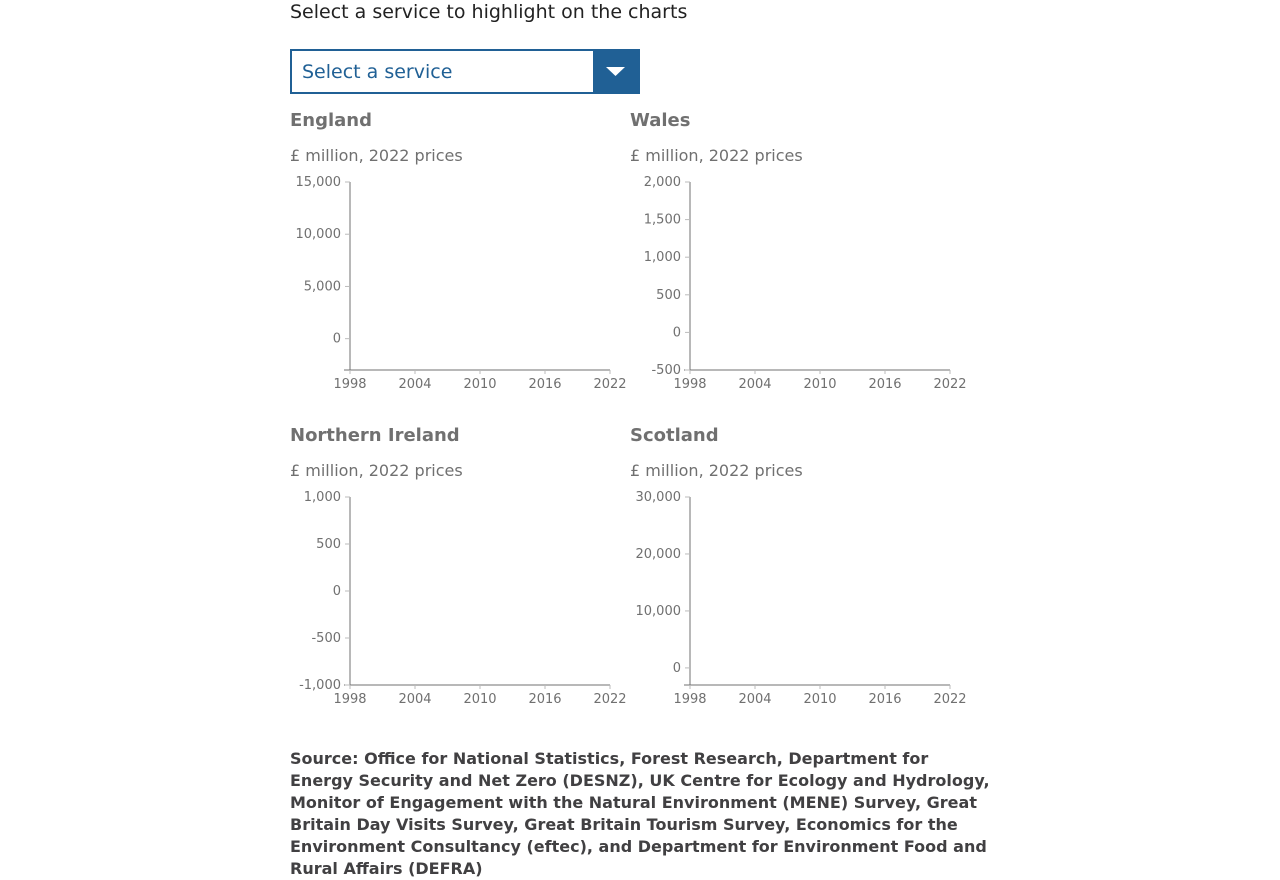 This screenshot has height=880, width=1280. What do you see at coordinates (375, 435) in the screenshot?
I see `chart-title: Northern Ireland` at bounding box center [375, 435].